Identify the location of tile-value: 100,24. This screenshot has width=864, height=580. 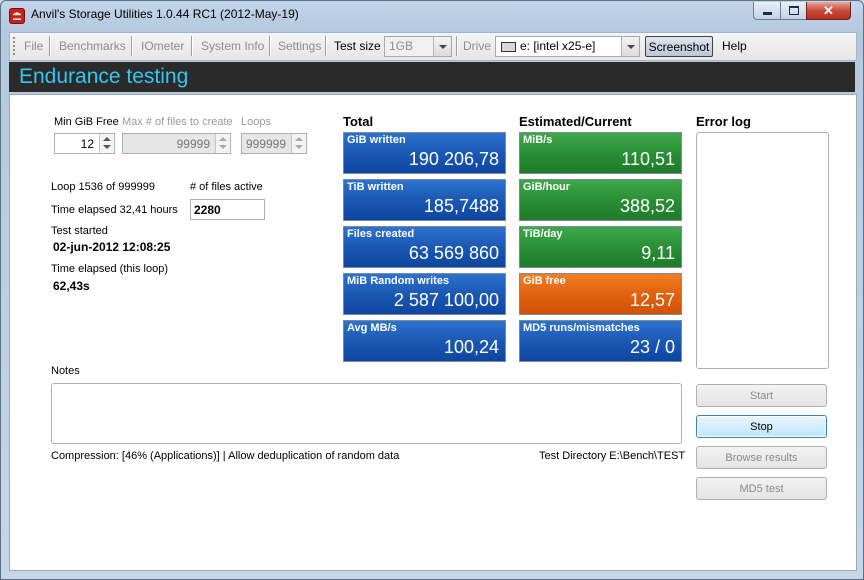
(471, 347).